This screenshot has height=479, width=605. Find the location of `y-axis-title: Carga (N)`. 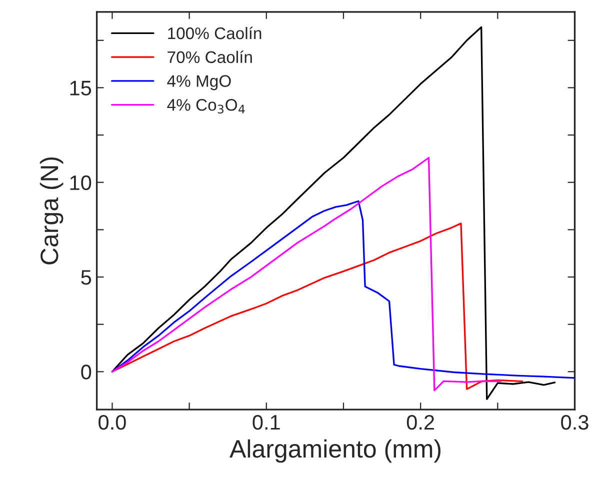

y-axis-title: Carga (N) is located at coordinates (52, 210).